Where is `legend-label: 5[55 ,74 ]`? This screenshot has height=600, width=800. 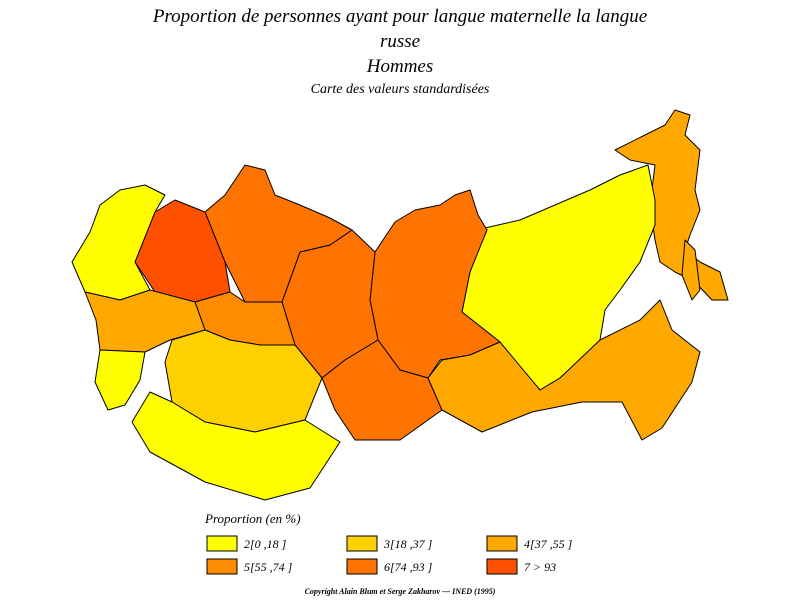 legend-label: 5[55 ,74 ] is located at coordinates (268, 567).